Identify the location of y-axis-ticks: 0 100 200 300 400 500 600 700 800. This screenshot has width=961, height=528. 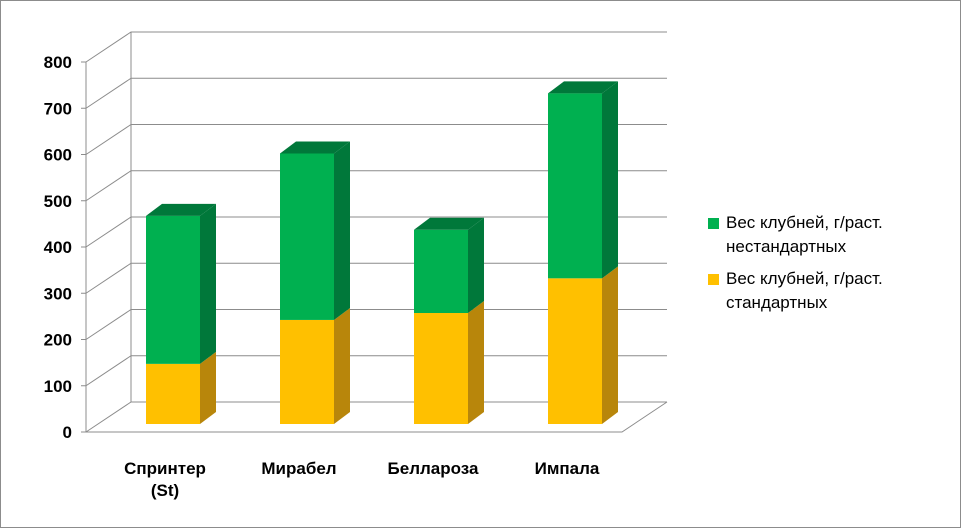
(58, 247).